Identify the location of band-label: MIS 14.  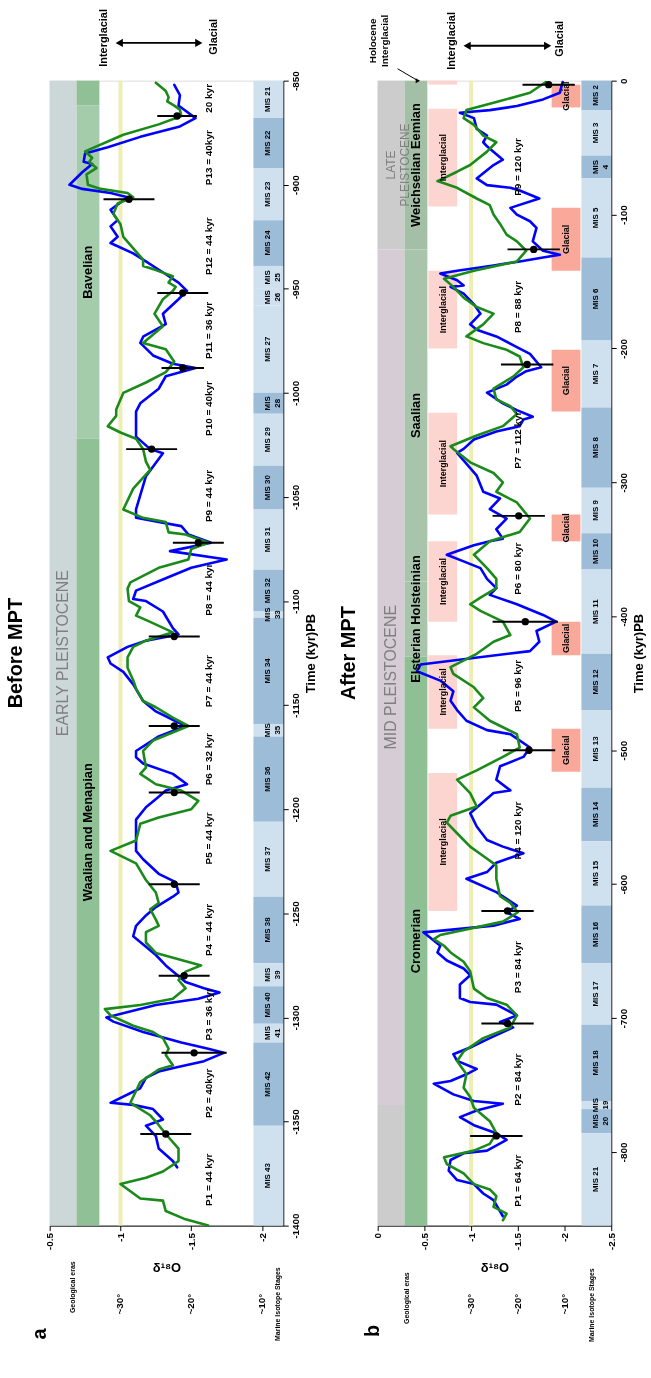
(596, 814).